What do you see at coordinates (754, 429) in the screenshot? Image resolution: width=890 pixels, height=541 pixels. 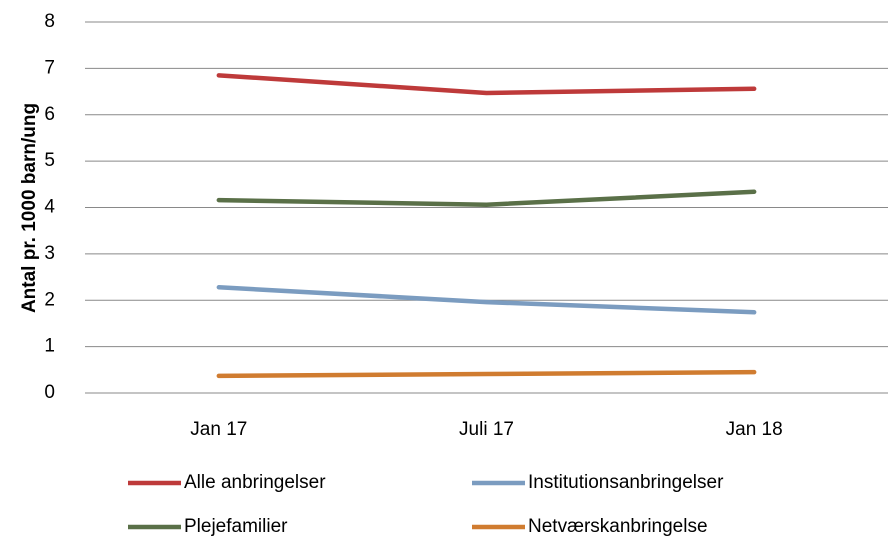 I see `x-tick-label: Jan 18` at bounding box center [754, 429].